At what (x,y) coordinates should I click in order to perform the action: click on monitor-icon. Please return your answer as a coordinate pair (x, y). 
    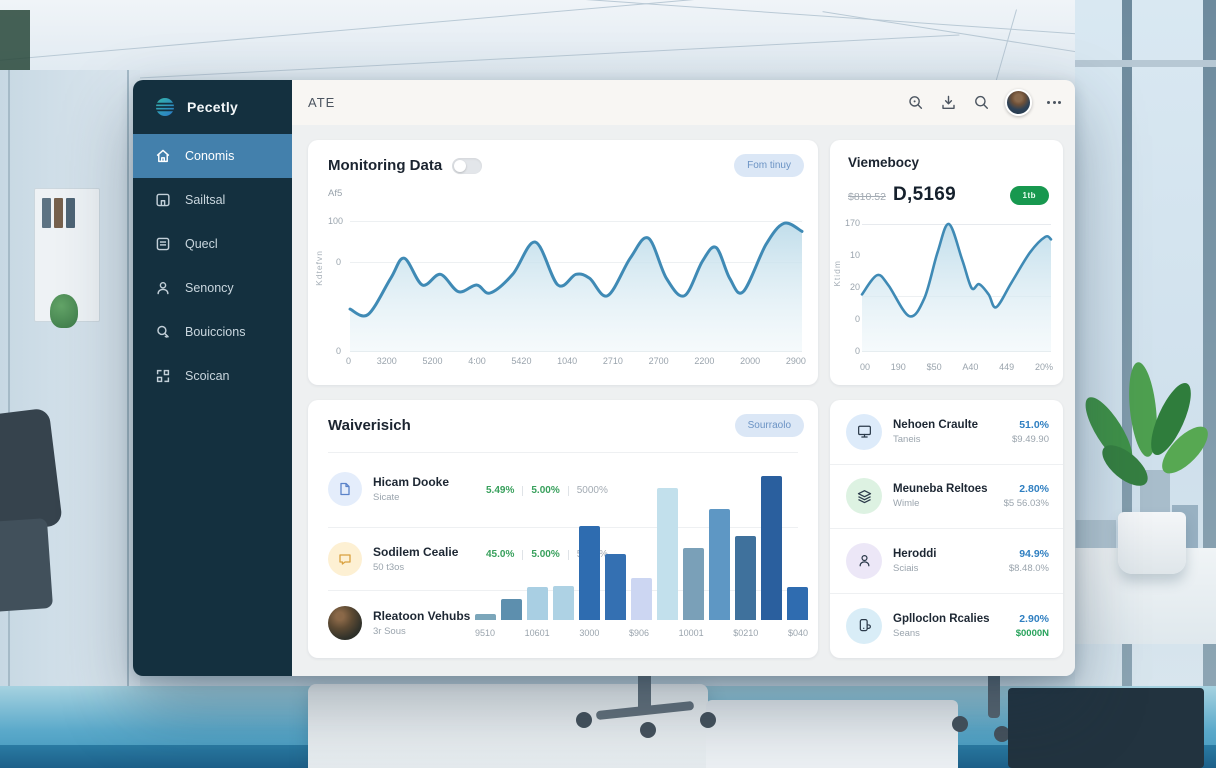
    Looking at the image, I should click on (864, 431).